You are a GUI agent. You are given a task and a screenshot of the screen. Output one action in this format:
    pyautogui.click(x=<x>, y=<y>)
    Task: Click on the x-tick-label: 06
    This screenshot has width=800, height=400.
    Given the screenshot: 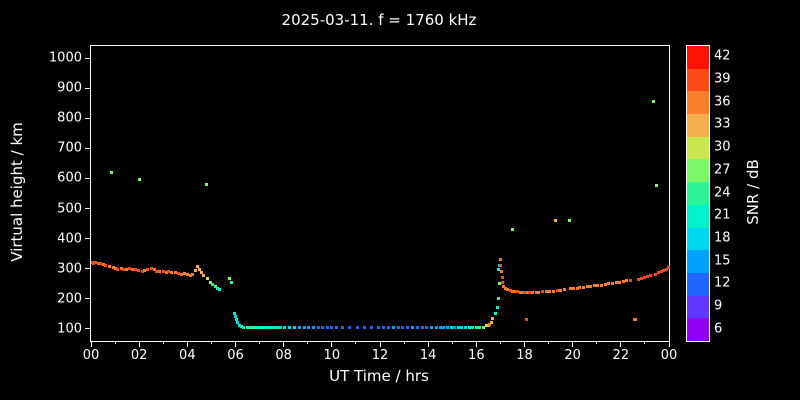 What is the action you would take?
    pyautogui.click(x=235, y=355)
    